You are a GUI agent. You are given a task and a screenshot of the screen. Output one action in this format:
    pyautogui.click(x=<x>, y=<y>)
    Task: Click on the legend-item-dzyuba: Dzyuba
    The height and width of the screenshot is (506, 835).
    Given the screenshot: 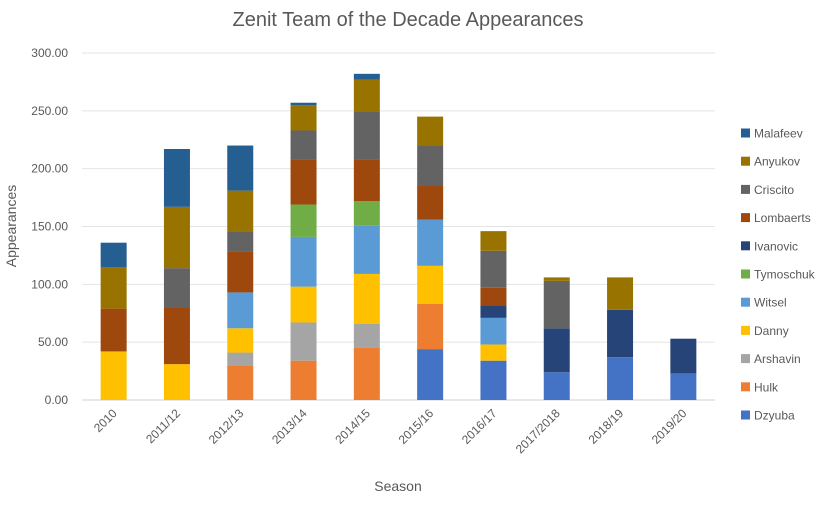 What is the action you would take?
    pyautogui.click(x=768, y=416)
    